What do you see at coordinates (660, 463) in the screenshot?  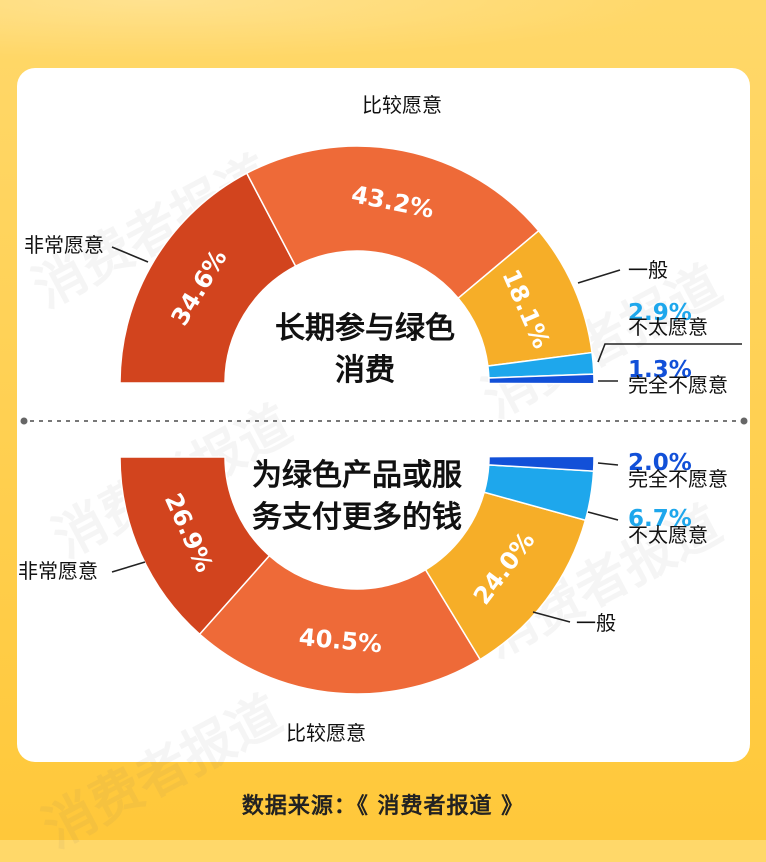 I see `small-slice-percent-label: 2.0%` at bounding box center [660, 463].